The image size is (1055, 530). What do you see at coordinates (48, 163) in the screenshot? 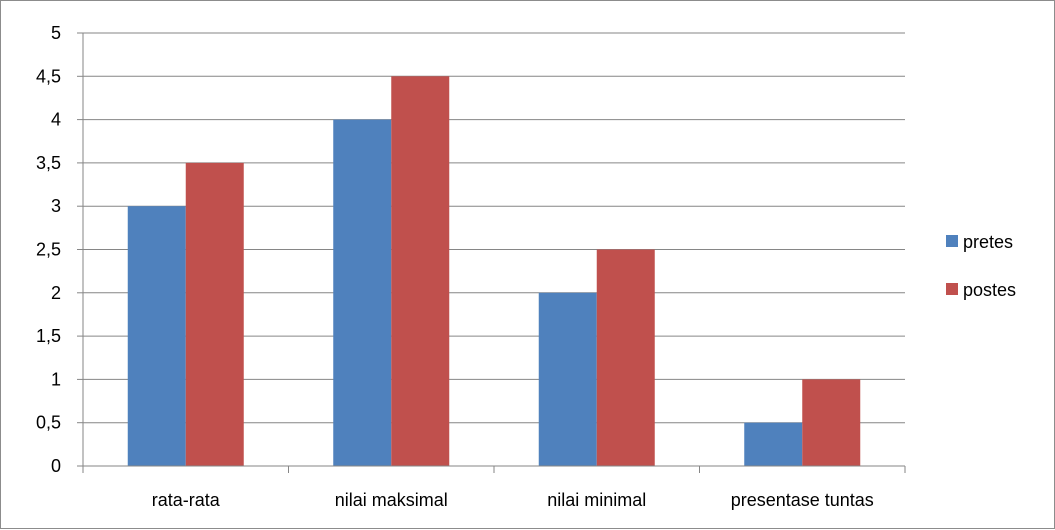
I see `y-tick-label: 3,5` at bounding box center [48, 163].